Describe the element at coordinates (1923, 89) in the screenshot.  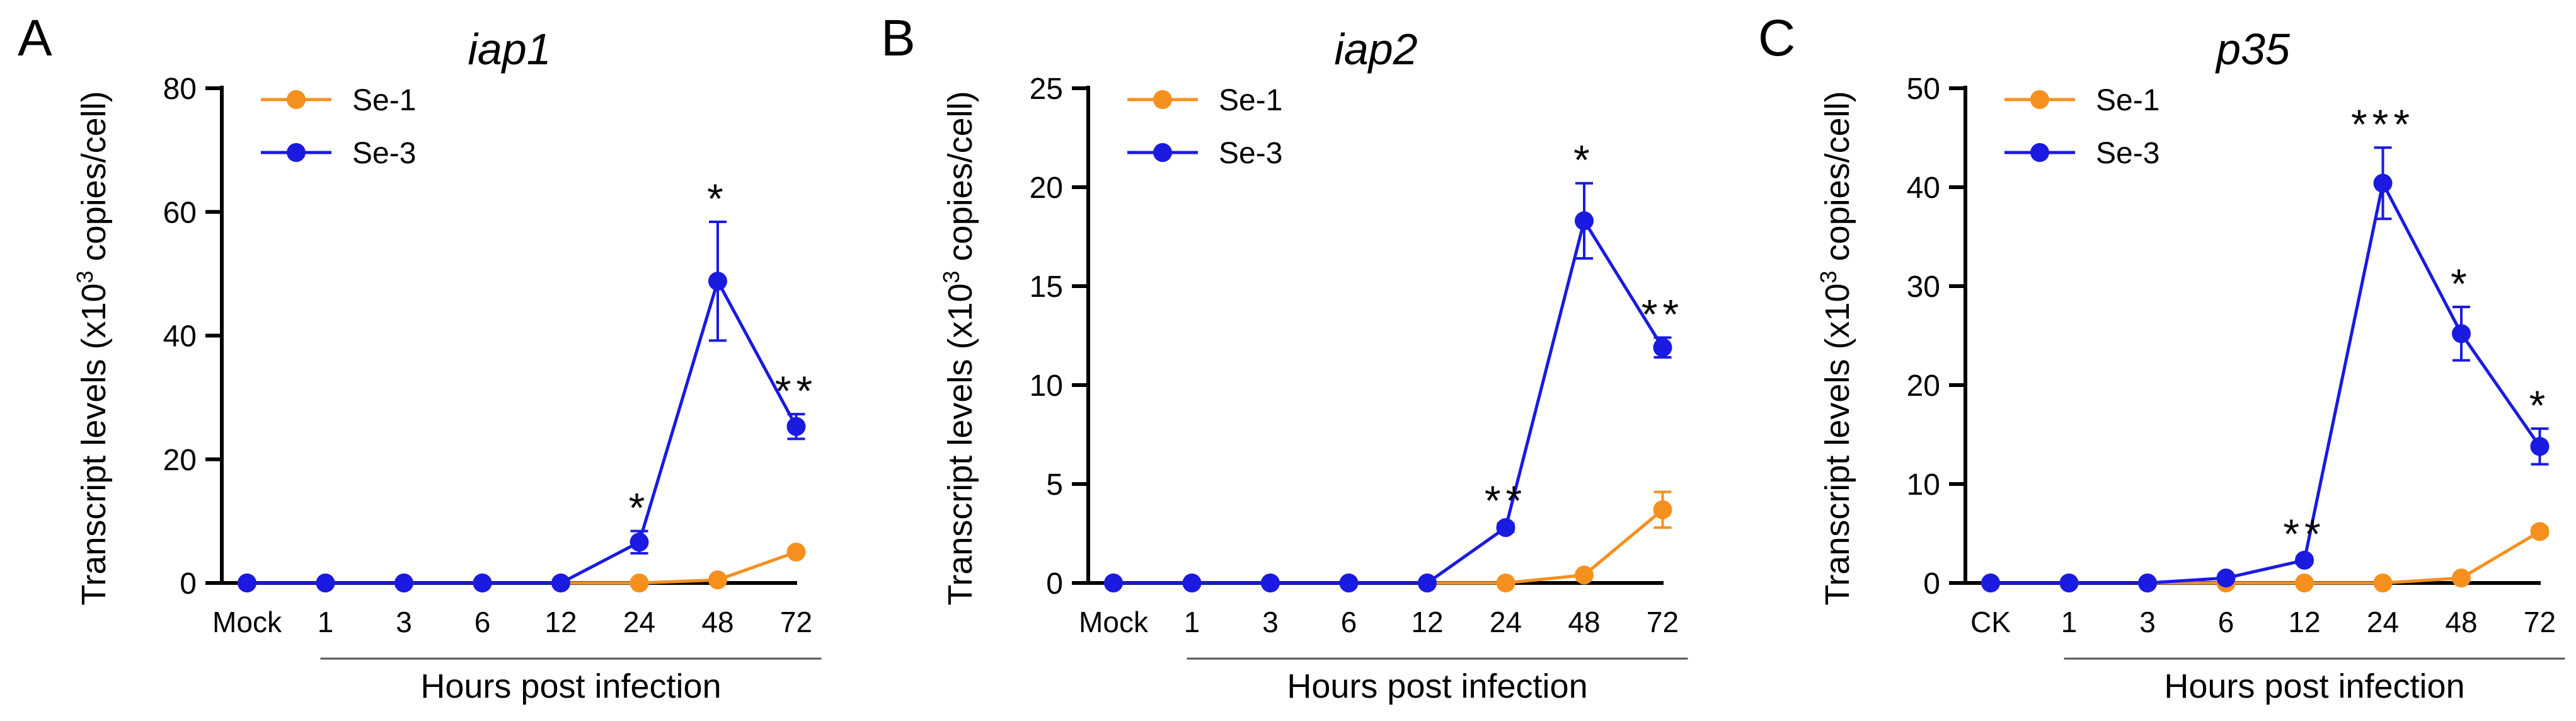
I see `y-tick-label: 50` at that location.